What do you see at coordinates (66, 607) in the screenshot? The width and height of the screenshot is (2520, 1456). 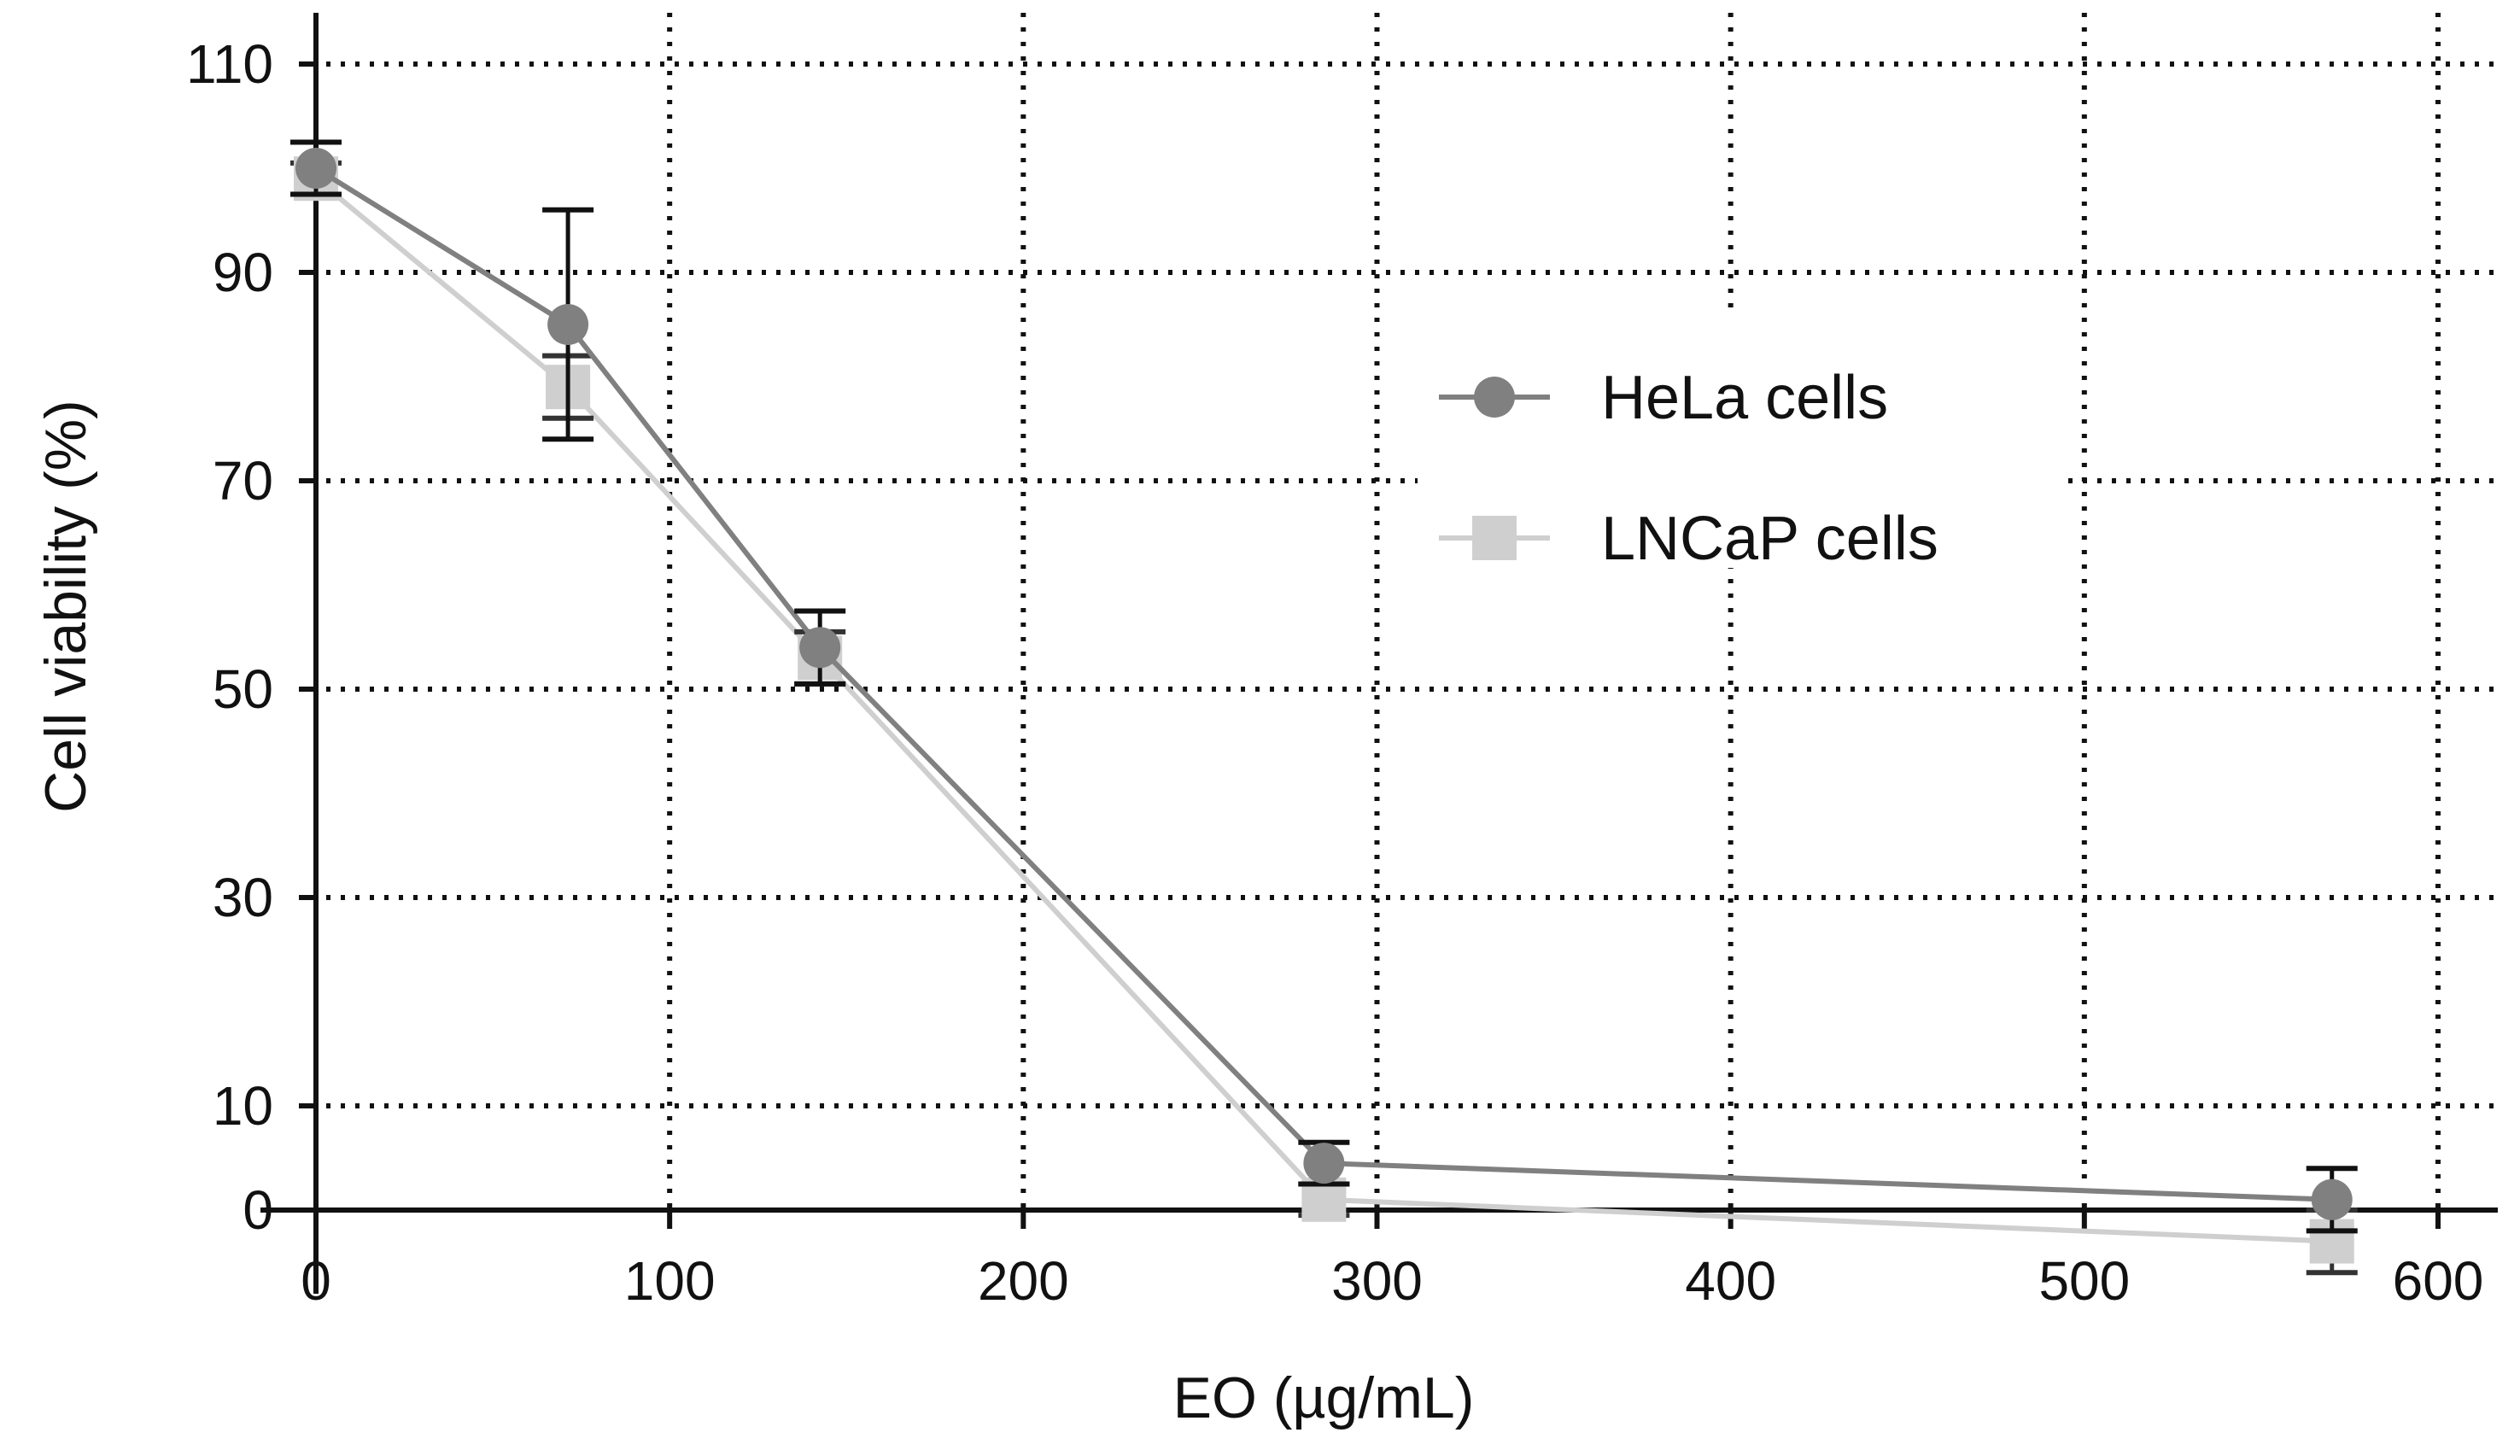 I see `y-axis-title: Cell viability (%)` at bounding box center [66, 607].